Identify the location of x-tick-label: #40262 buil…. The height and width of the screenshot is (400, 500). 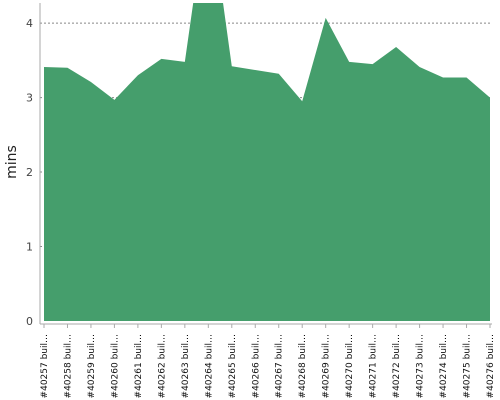
(162, 366).